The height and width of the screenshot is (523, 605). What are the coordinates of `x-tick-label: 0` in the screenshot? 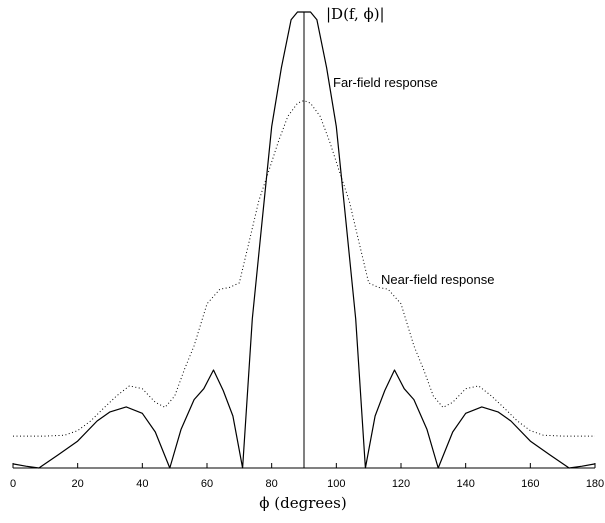 It's located at (13, 484).